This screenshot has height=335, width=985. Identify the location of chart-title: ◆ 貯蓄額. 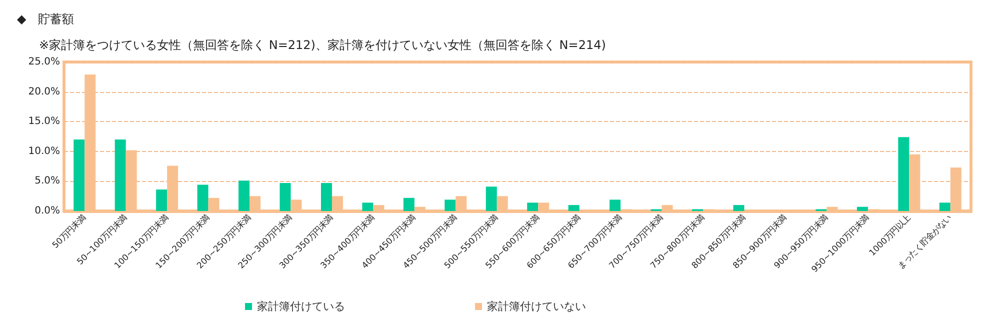
(45, 19).